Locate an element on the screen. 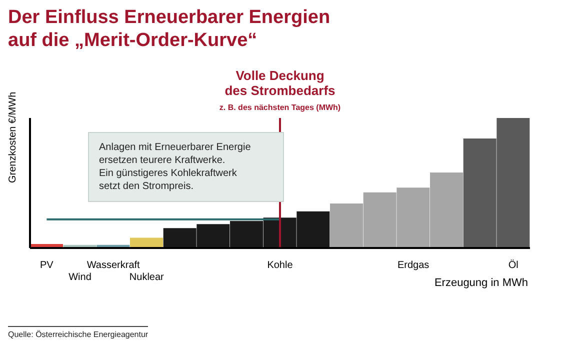 The height and width of the screenshot is (350, 580). x-tick-label: Wasserkraft is located at coordinates (113, 265).